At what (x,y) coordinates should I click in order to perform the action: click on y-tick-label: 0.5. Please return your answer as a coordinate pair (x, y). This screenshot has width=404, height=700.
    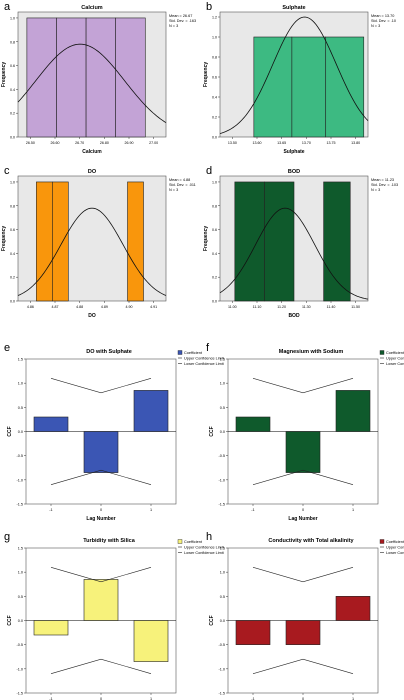
    Looking at the image, I should click on (222, 408).